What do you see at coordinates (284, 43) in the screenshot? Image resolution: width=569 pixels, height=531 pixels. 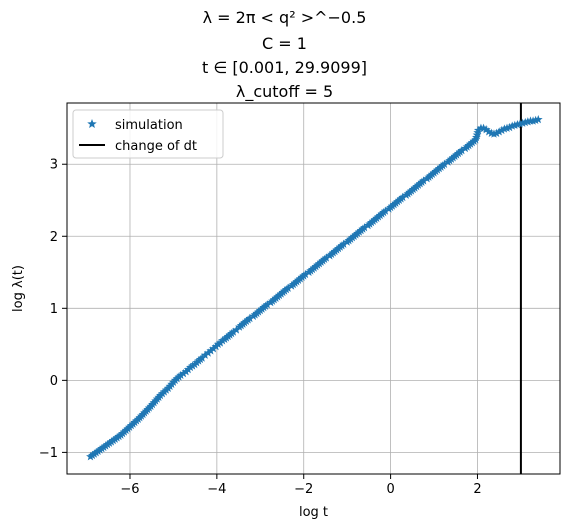 I see `chart-title-line-2: C = 1` at bounding box center [284, 43].